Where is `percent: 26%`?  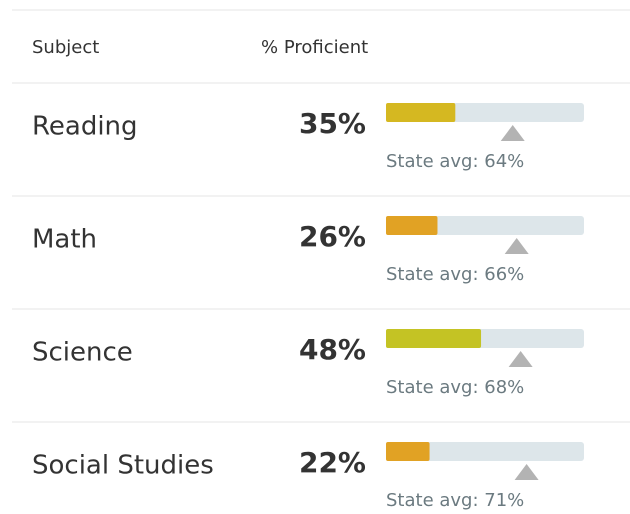
percent: 26% is located at coordinates (332, 236).